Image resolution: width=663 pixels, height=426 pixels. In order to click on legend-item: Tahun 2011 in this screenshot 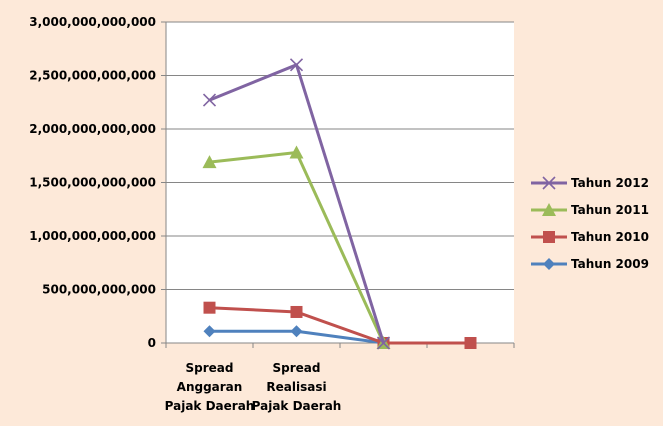, I will do `click(590, 210)`.